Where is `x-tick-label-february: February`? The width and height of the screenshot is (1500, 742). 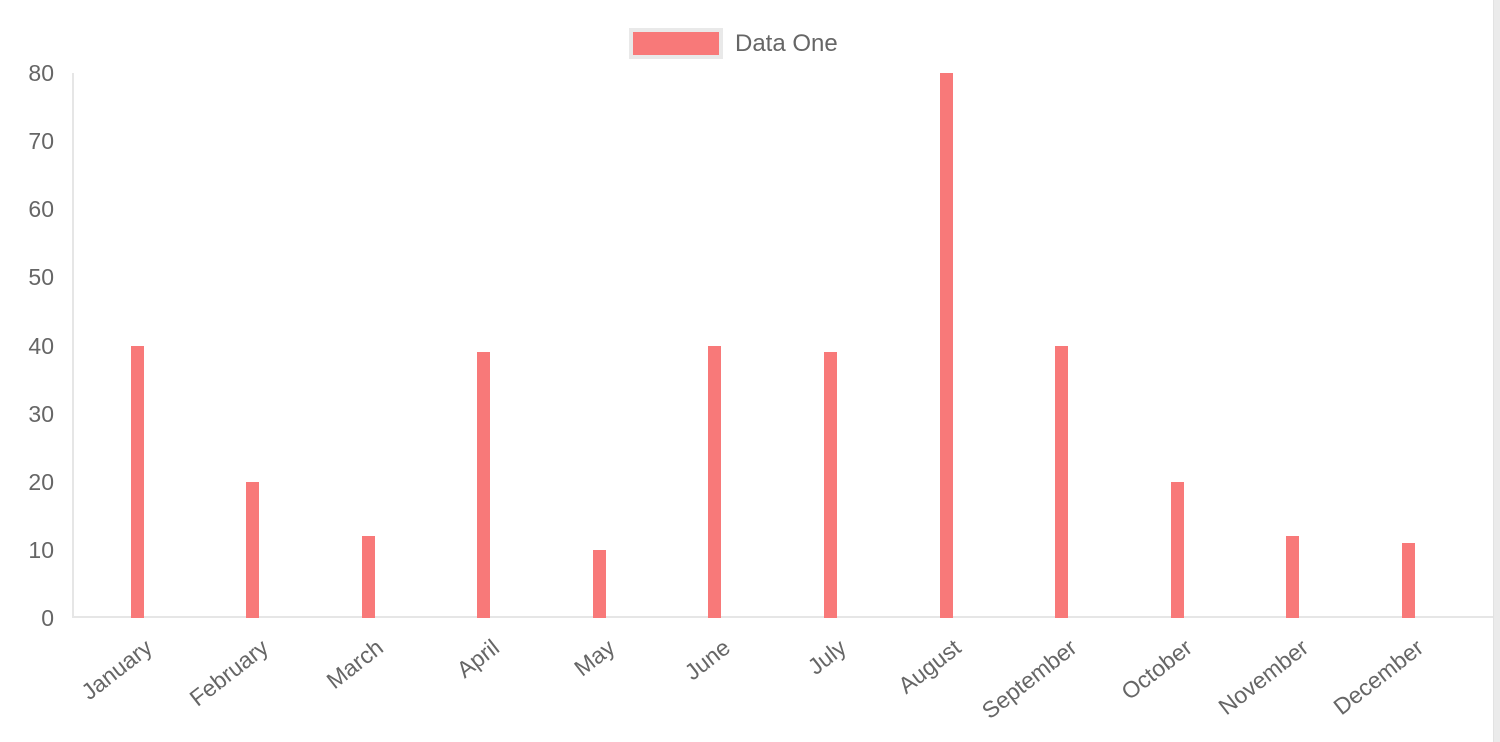 x-tick-label-february: February is located at coordinates (228, 673).